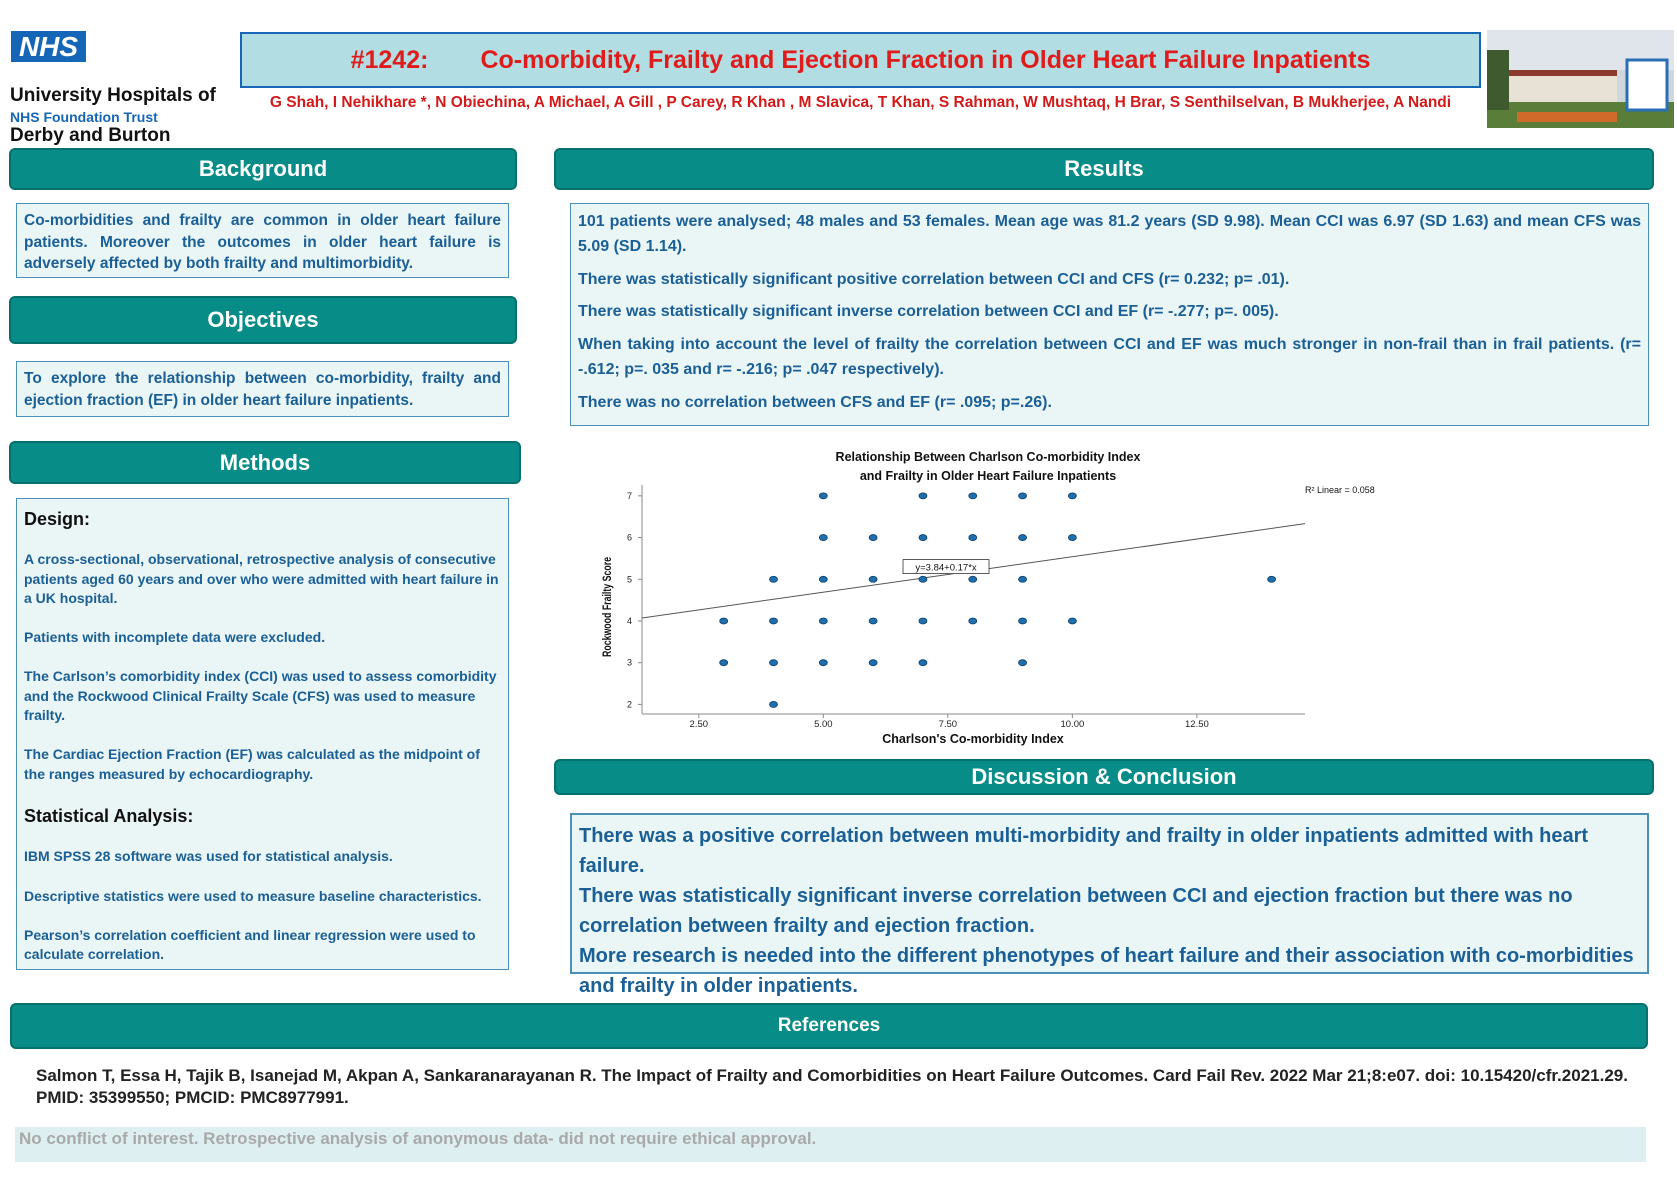 This screenshot has width=1677, height=1184. I want to click on y-tick-label: 2, so click(629, 704).